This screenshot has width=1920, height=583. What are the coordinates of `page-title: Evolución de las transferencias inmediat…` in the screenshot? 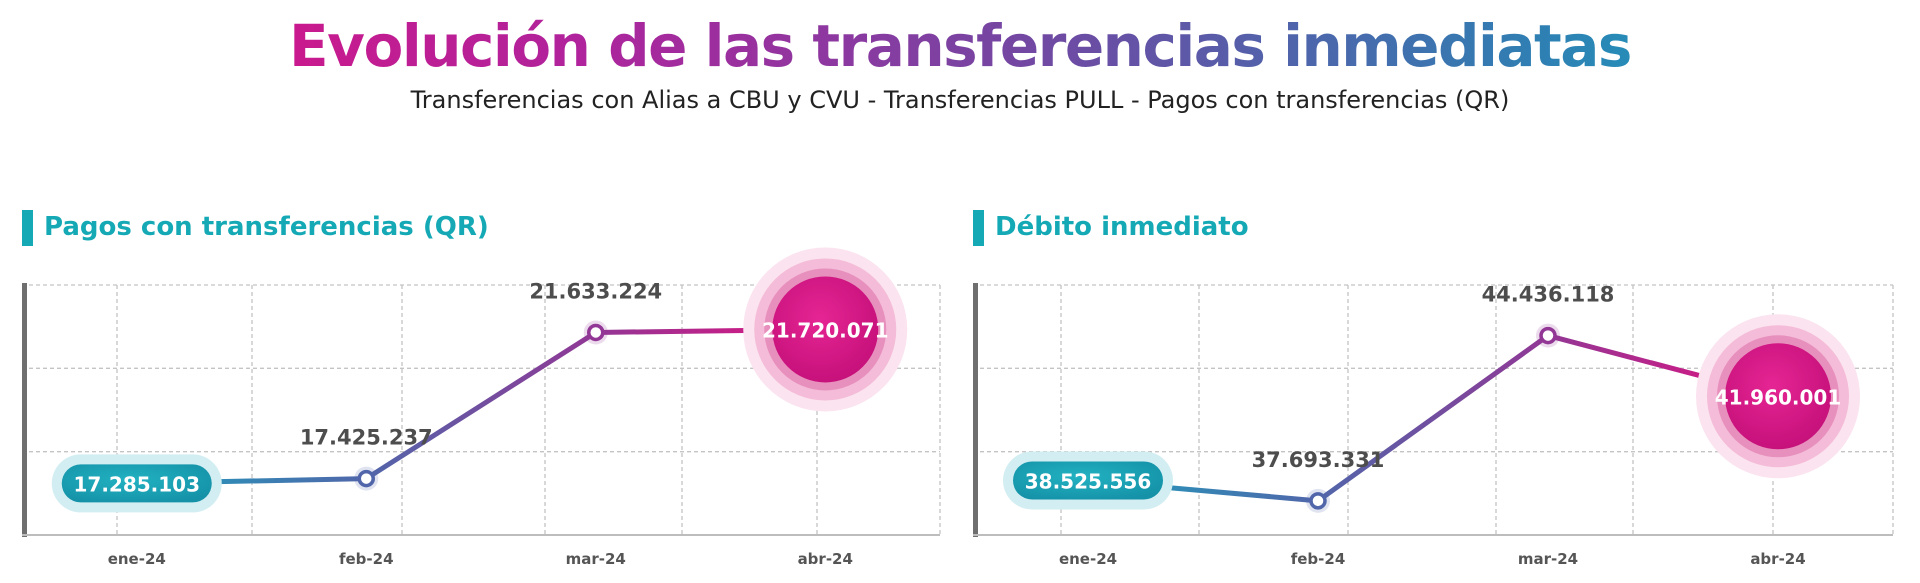 It's located at (960, 46).